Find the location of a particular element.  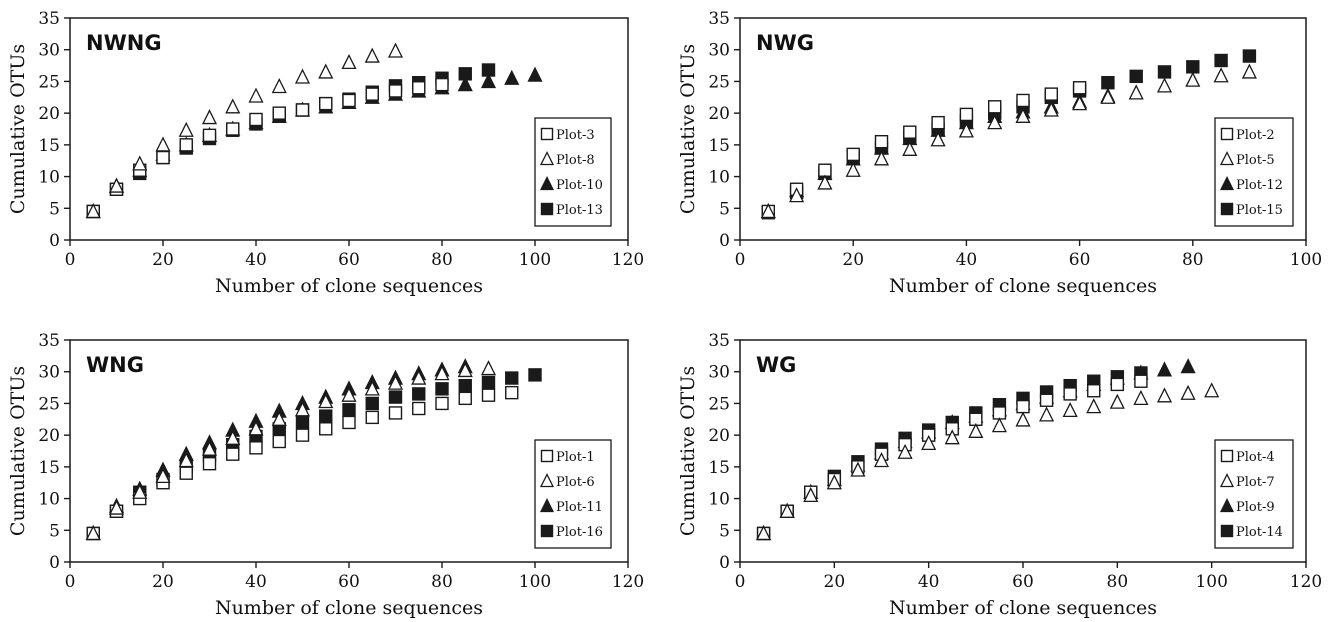

x-tick-label: 120 is located at coordinates (1306, 582).